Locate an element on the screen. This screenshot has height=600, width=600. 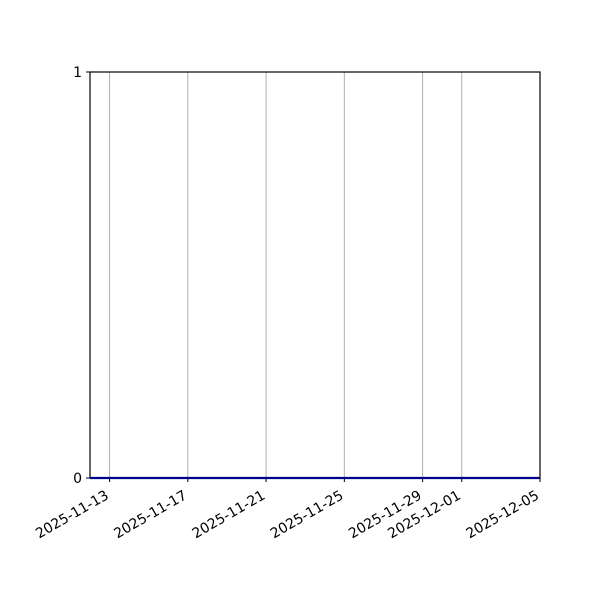
y-tick-label: 0 is located at coordinates (77, 479).